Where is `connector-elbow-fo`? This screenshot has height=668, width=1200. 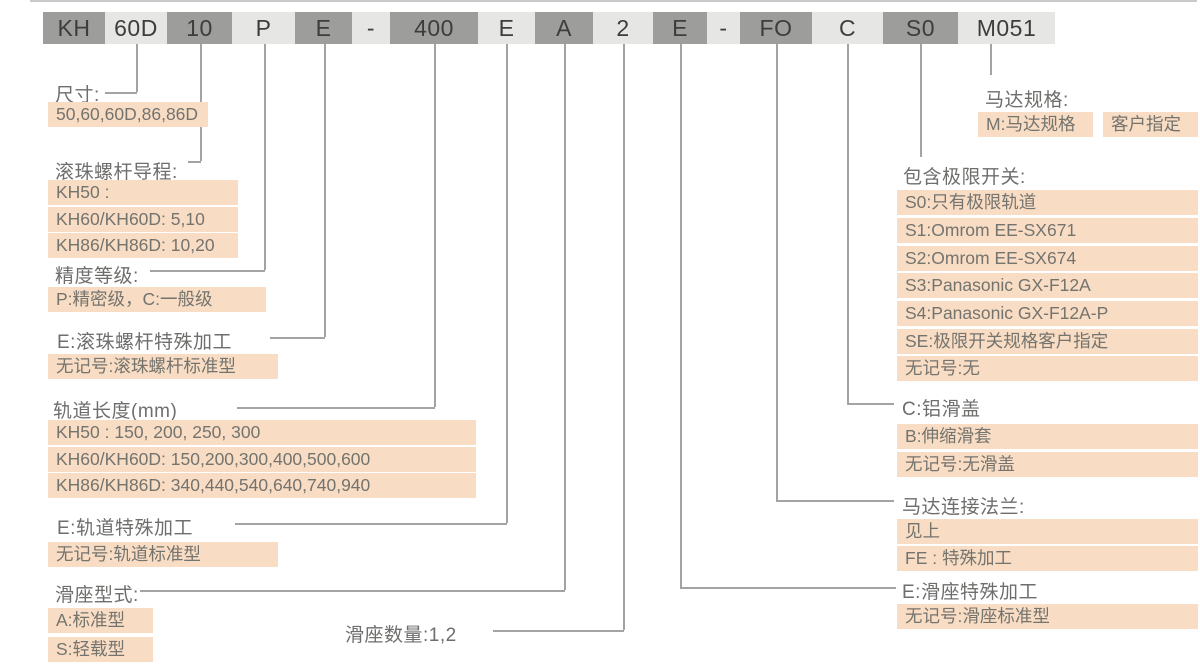 connector-elbow-fo is located at coordinates (835, 501).